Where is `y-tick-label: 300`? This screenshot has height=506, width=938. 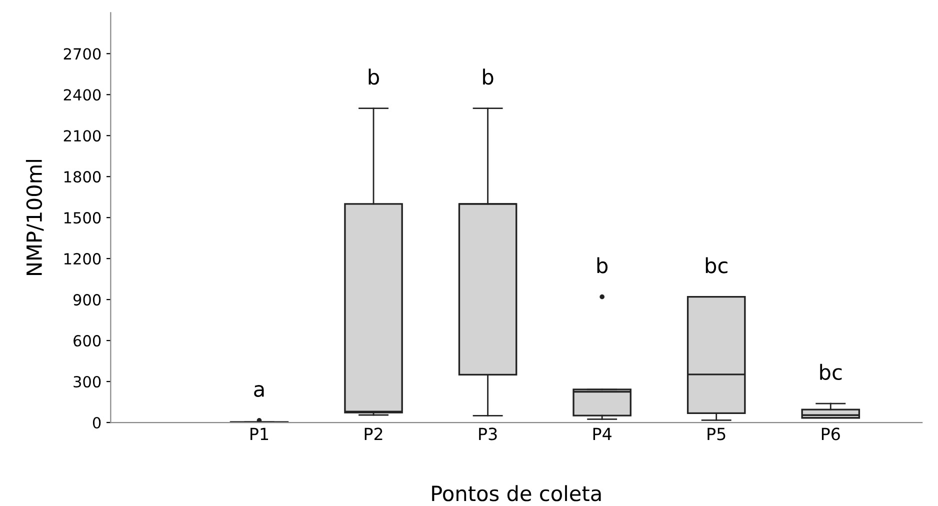 y-tick-label: 300 is located at coordinates (87, 382).